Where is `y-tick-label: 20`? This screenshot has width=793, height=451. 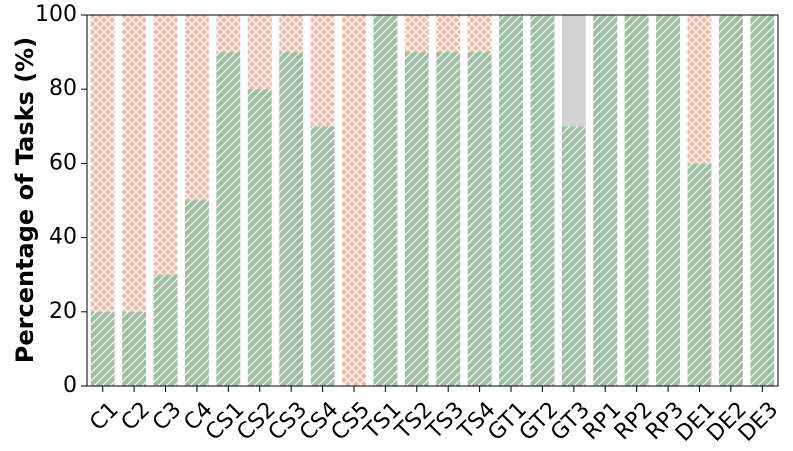
y-tick-label: 20 is located at coordinates (63, 311).